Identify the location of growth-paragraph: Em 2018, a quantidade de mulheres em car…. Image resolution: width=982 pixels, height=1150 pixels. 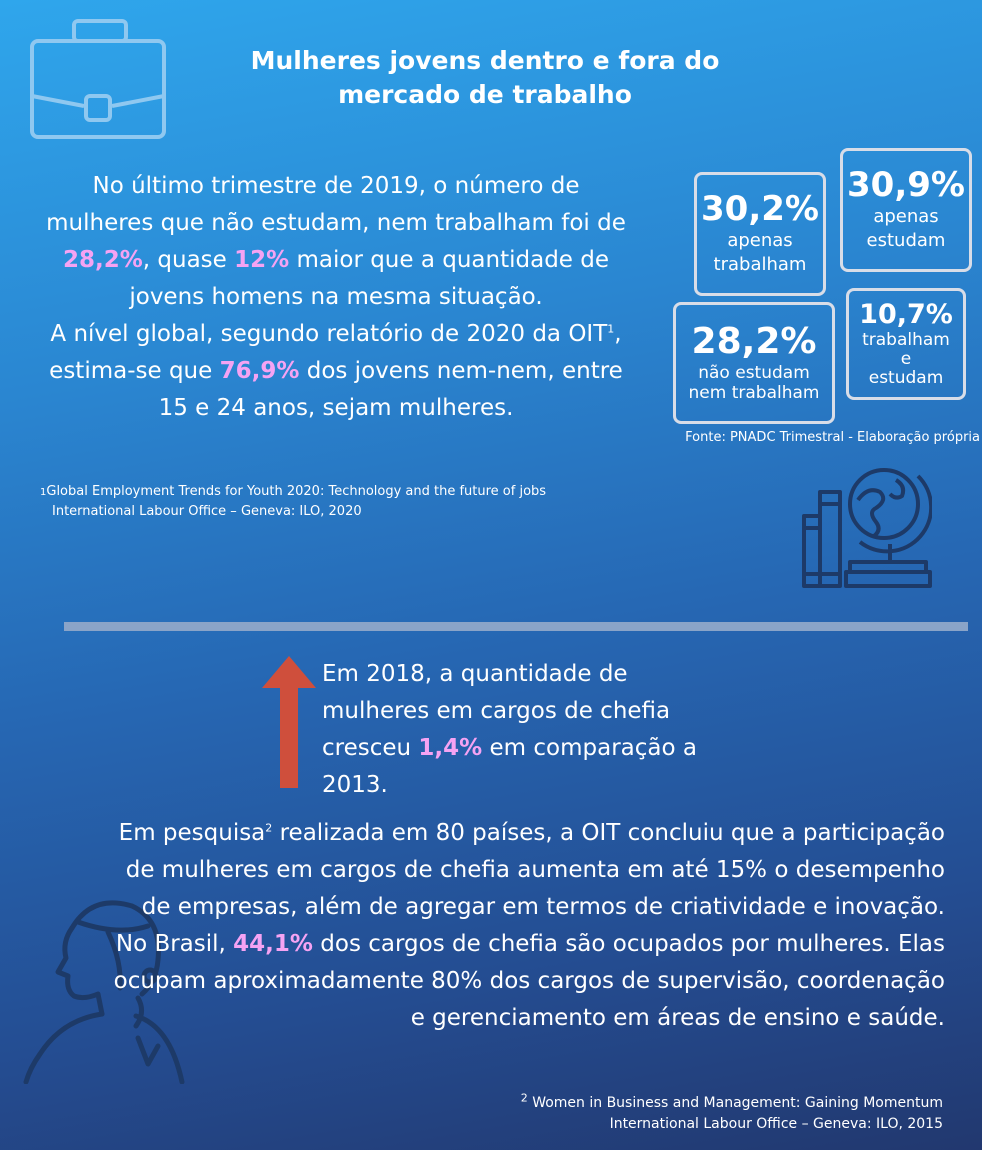
(532, 730).